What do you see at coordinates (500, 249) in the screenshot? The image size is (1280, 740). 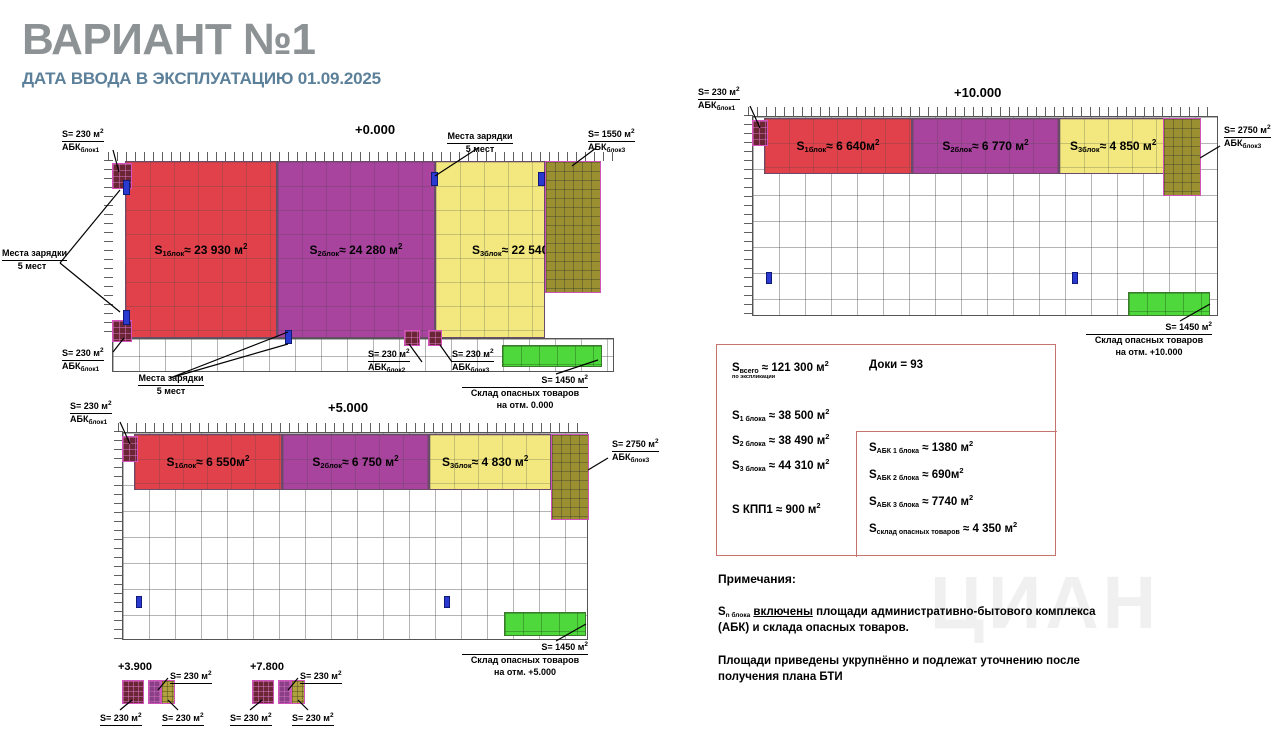 I see `zone-block-3-level-0: S3блок≈ 22 540 м2` at bounding box center [500, 249].